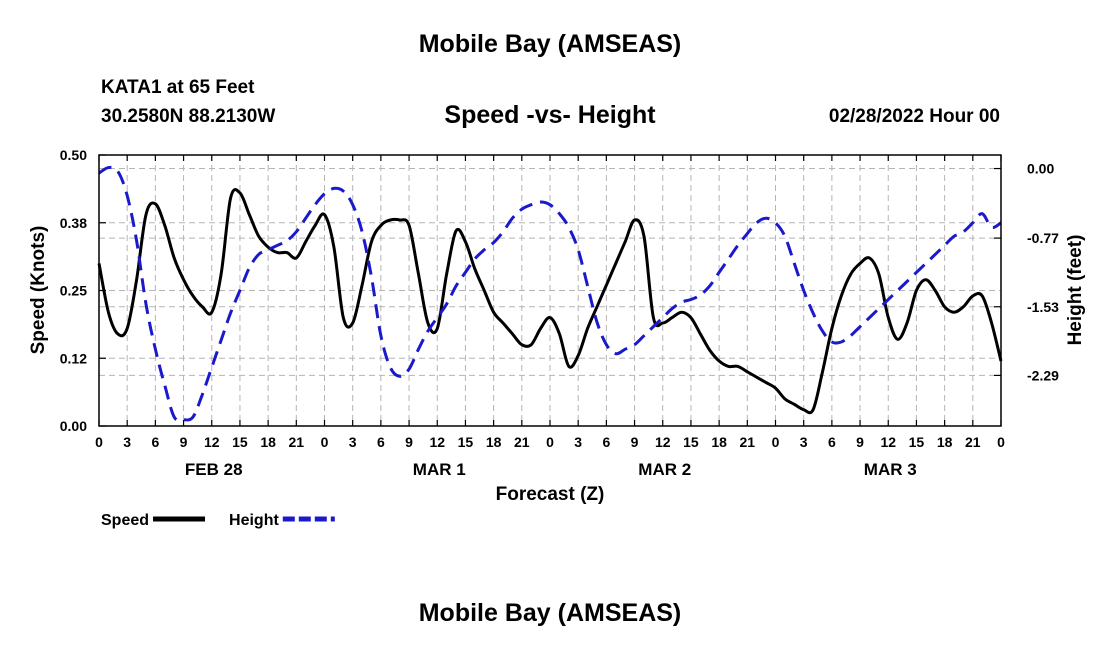  I want to click on footer-title: Mobile Bay (AMSEAS), so click(550, 613).